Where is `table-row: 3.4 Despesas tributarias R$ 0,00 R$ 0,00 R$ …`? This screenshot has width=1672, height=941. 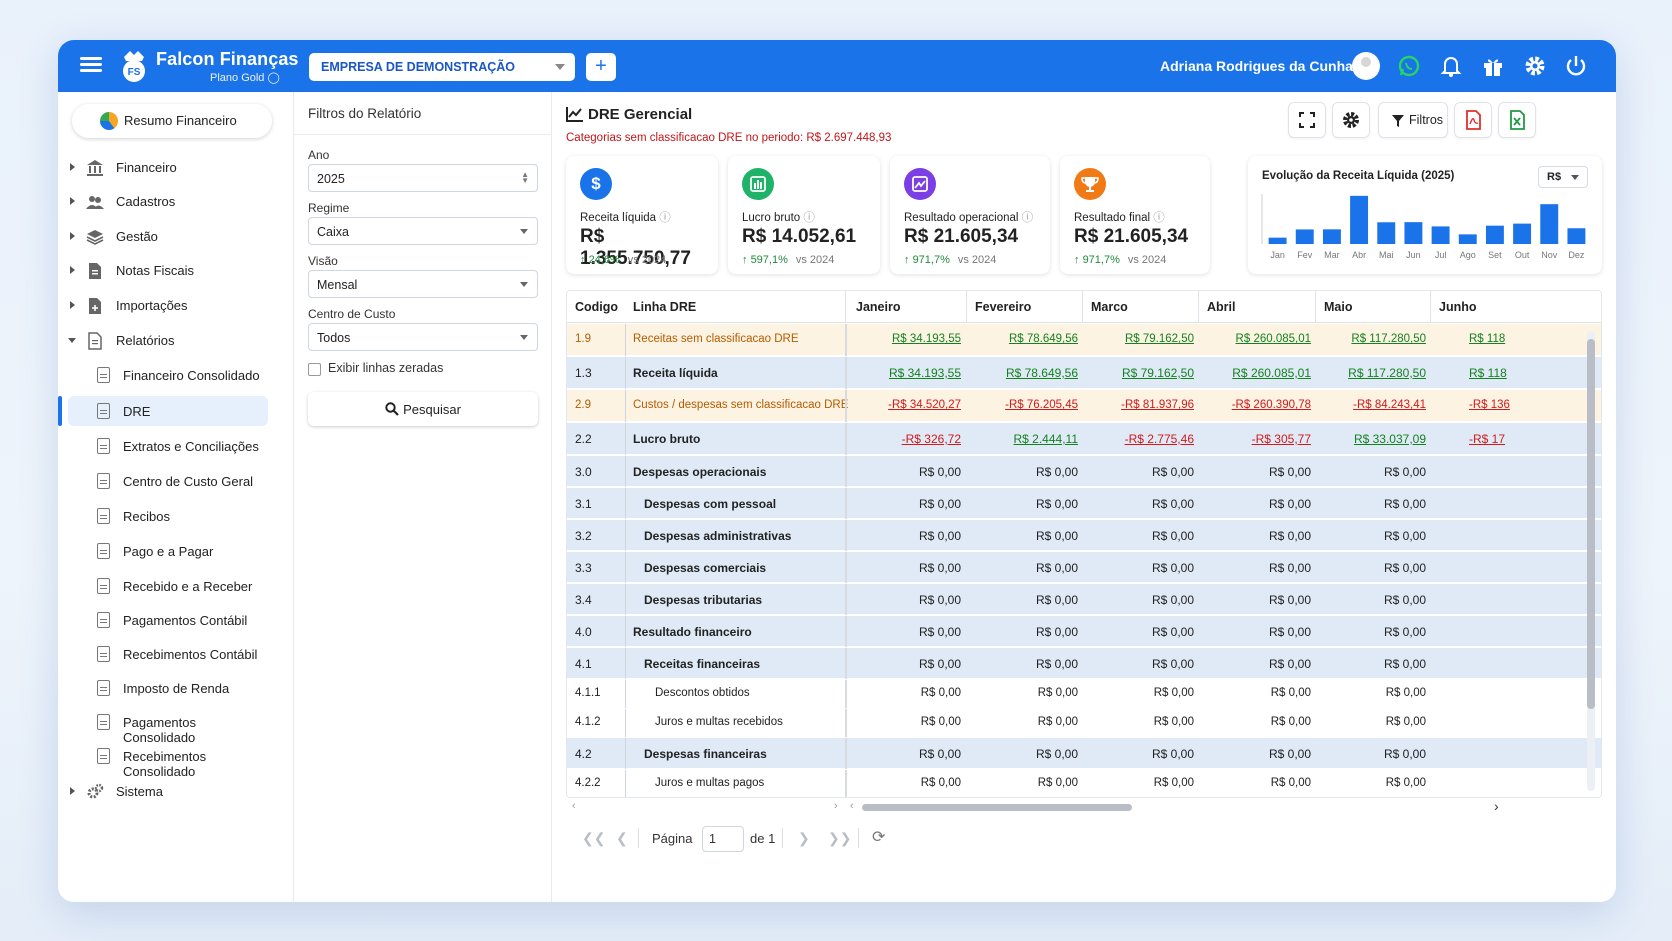
table-row: 3.4 Despesas tributarias R$ 0,00 R$ 0,00 R$ … is located at coordinates (1084, 599).